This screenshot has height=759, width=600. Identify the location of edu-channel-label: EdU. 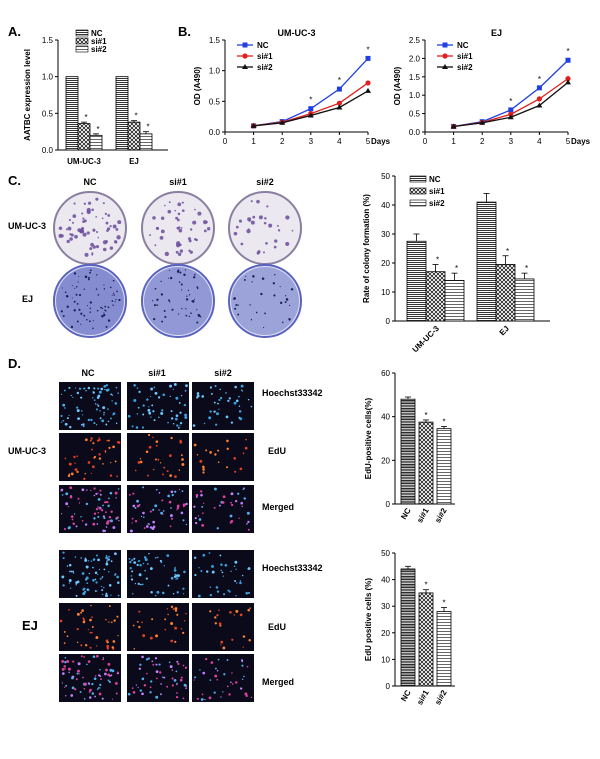
(277, 627).